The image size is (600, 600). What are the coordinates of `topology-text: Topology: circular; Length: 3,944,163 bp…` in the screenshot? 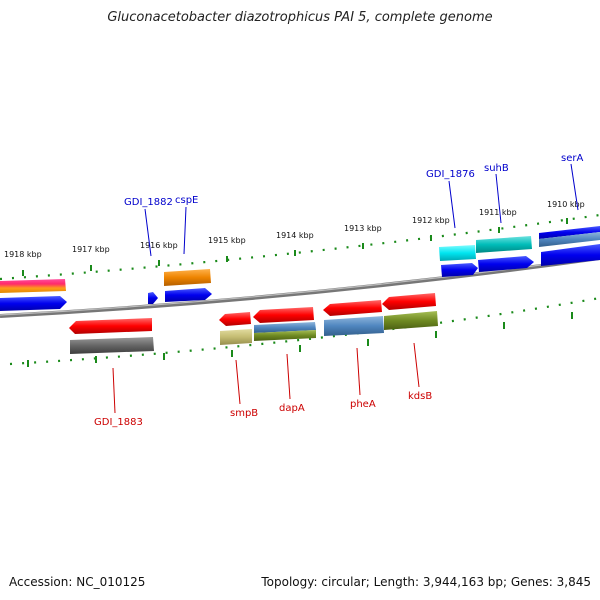 It's located at (426, 582).